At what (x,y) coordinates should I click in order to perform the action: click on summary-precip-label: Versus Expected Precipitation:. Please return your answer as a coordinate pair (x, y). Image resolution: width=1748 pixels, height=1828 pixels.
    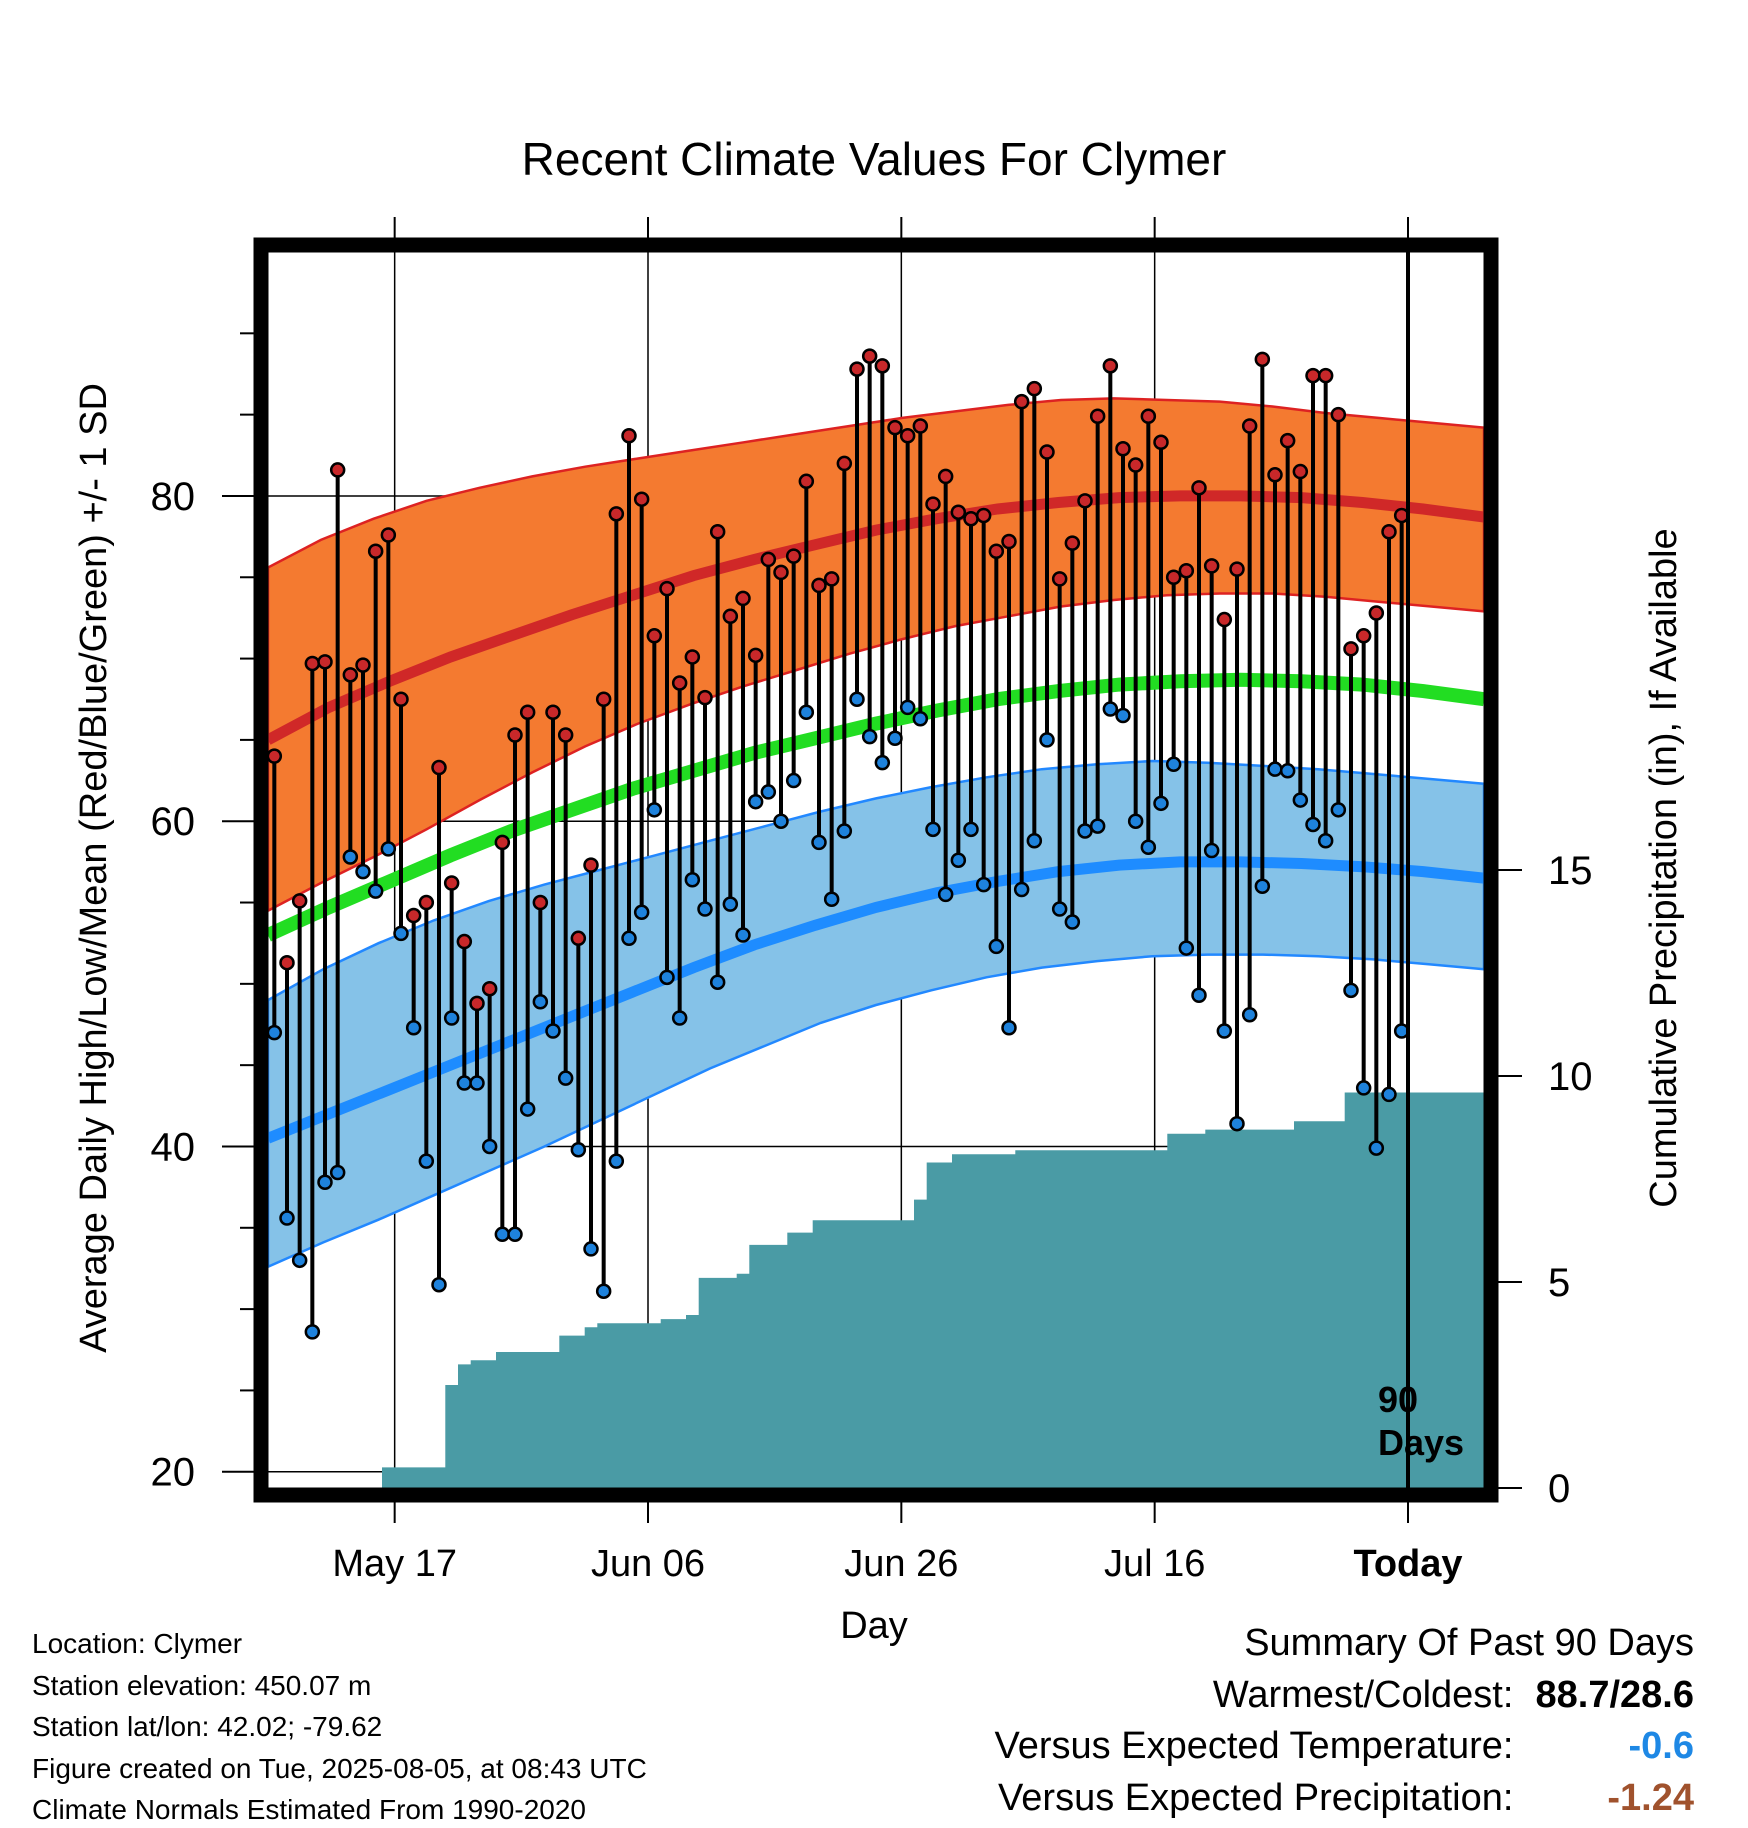
    Looking at the image, I should click on (1256, 1798).